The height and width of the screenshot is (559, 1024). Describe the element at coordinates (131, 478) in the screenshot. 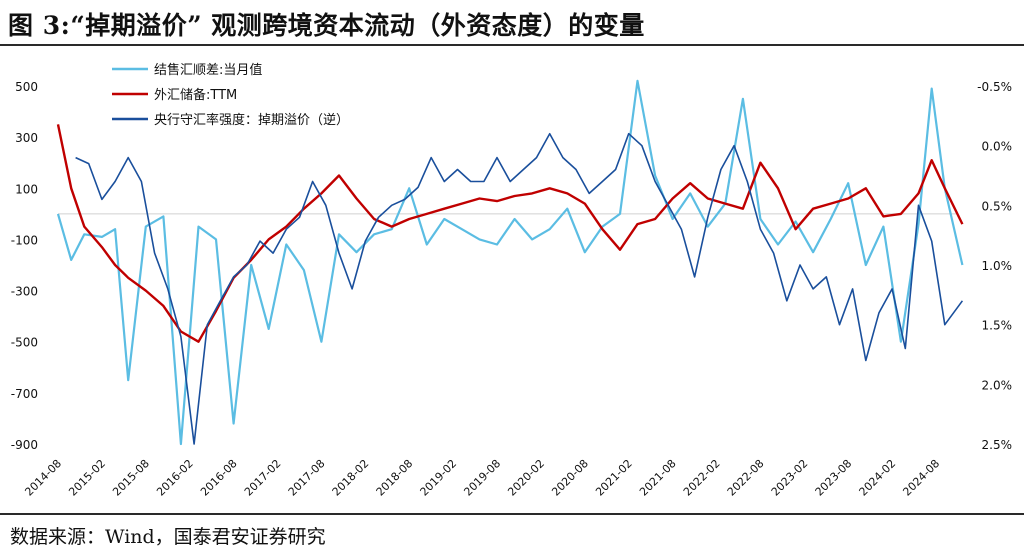

I see `x-tick-label: 2015-08` at that location.